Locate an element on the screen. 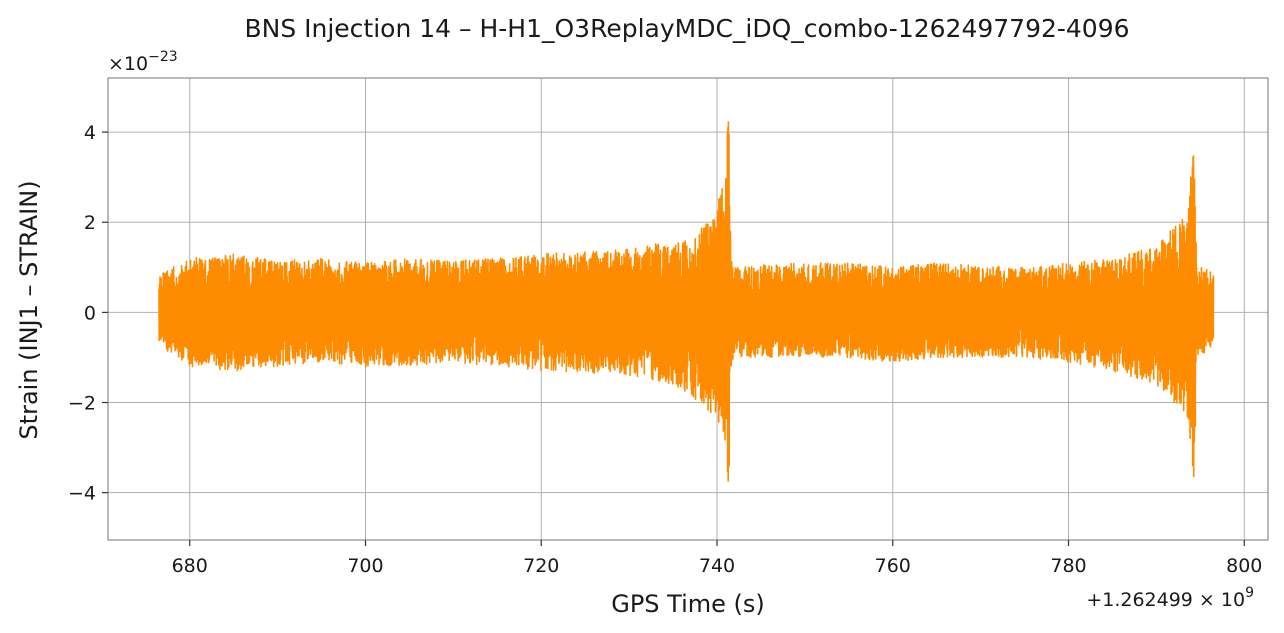 The image size is (1284, 633). y-scale-label: ×10⁻²³ is located at coordinates (143, 62).